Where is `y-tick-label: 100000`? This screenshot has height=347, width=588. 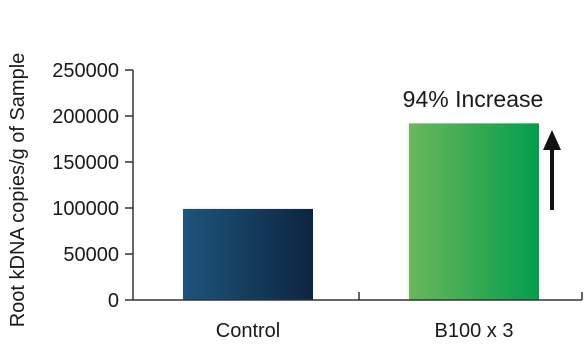 y-tick-label: 100000 is located at coordinates (85, 209).